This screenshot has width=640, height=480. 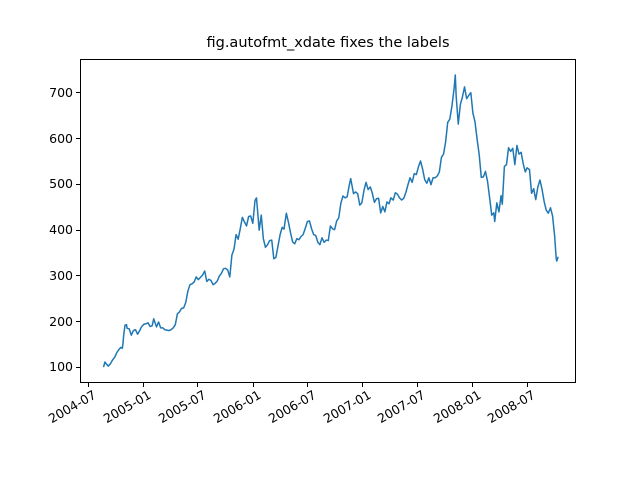 I want to click on y-tick-label: 400, so click(x=61, y=230).